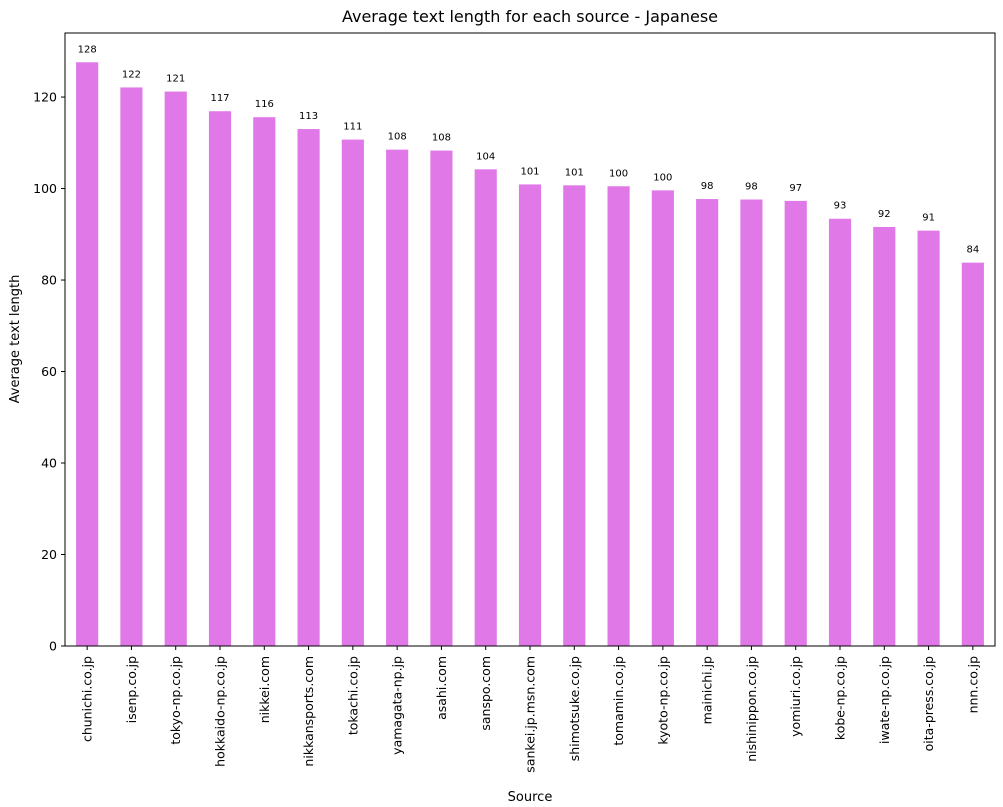 The image size is (1003, 807). Describe the element at coordinates (795, 696) in the screenshot. I see `x-tick-label: yomiuri.co.jp` at that location.